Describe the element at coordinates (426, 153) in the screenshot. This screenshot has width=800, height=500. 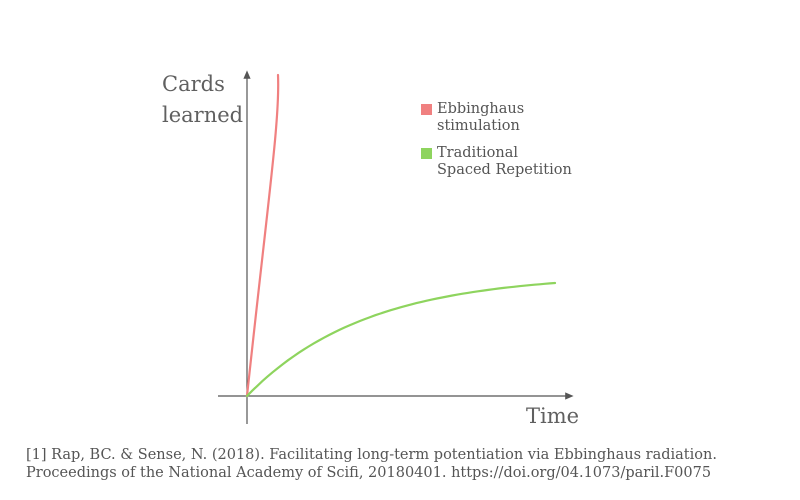
I see `legend-swatch-traditional` at that location.